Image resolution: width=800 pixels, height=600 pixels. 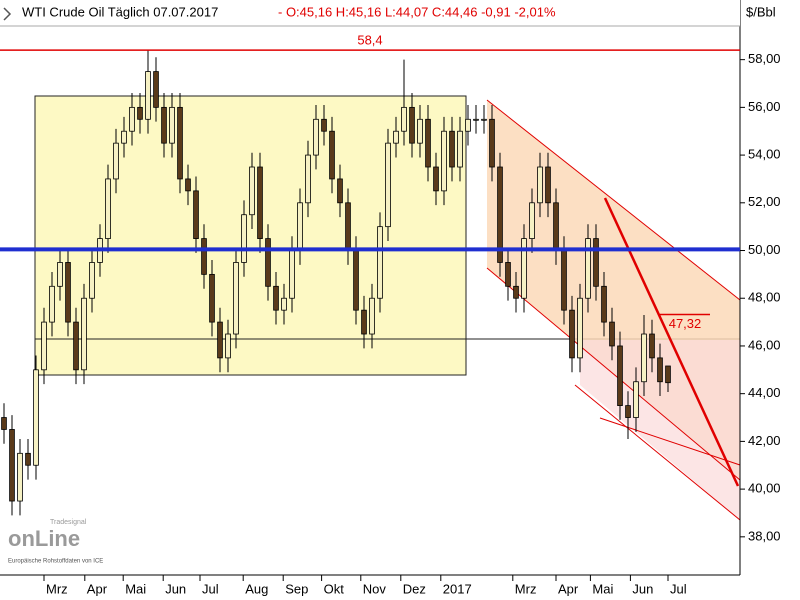 What do you see at coordinates (414, 588) in the screenshot?
I see `x-tick-label: Dez` at bounding box center [414, 588].